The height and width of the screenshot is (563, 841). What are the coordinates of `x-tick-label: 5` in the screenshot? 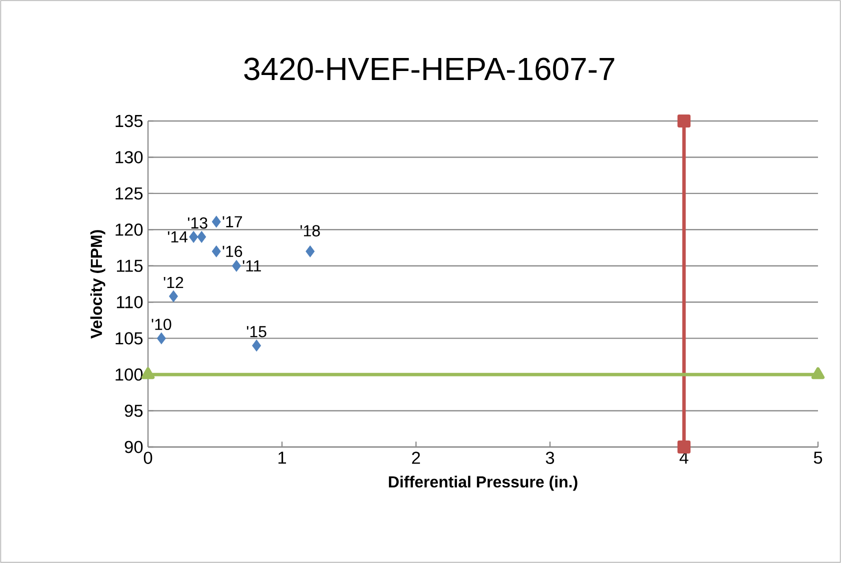 It's located at (818, 458).